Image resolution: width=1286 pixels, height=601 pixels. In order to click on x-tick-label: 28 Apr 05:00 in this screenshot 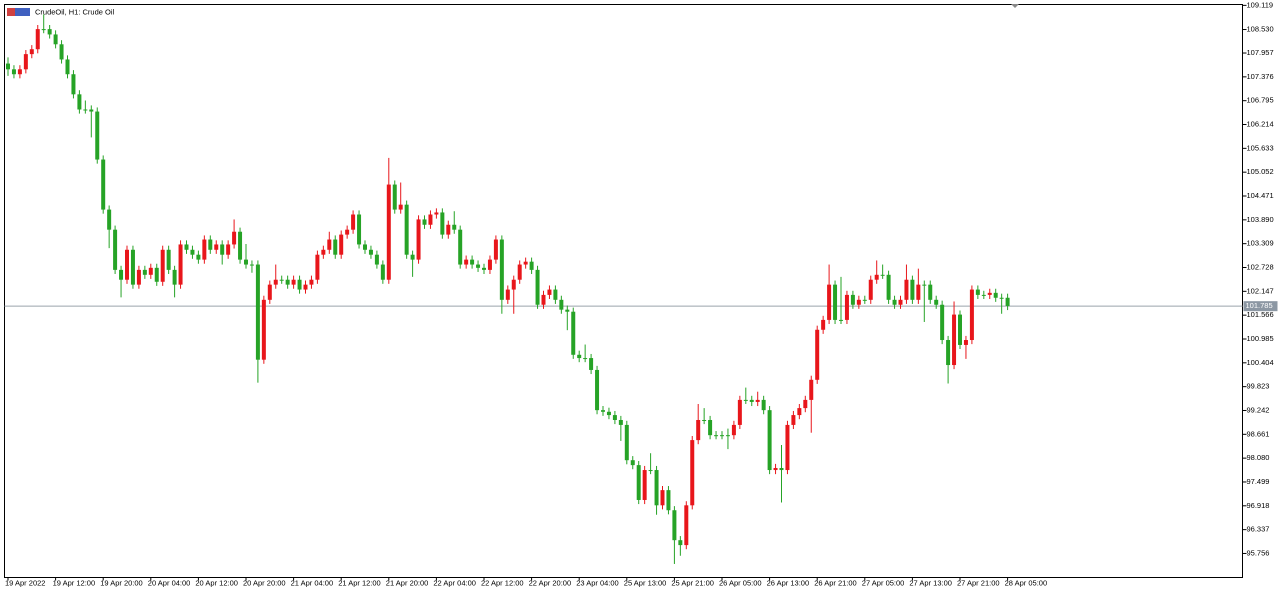, I will do `click(1026, 582)`.